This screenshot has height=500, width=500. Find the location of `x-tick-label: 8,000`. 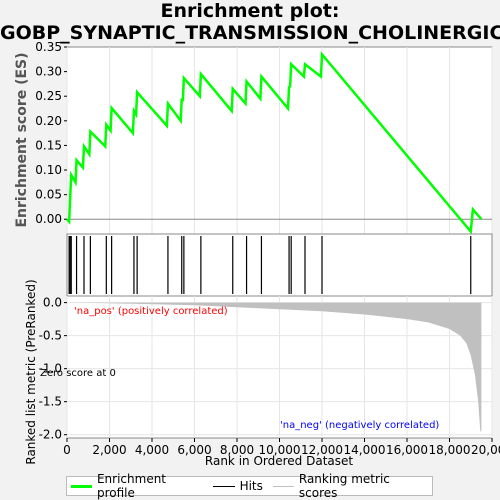

x-tick-label: 8,000 is located at coordinates (237, 450).